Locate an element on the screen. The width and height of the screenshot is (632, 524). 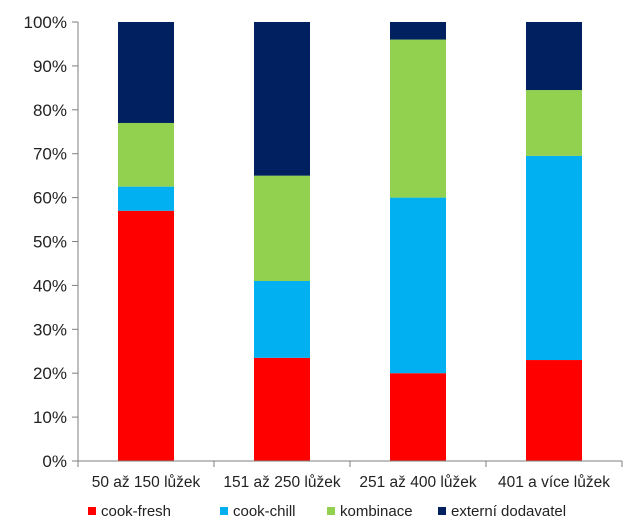
x-category-label: 151 až 250 lůžek is located at coordinates (281, 482).